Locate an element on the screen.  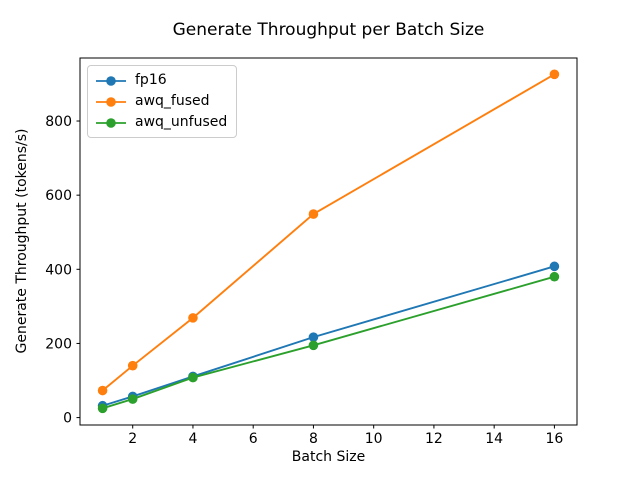
x-tick-label: 2 is located at coordinates (132, 439).